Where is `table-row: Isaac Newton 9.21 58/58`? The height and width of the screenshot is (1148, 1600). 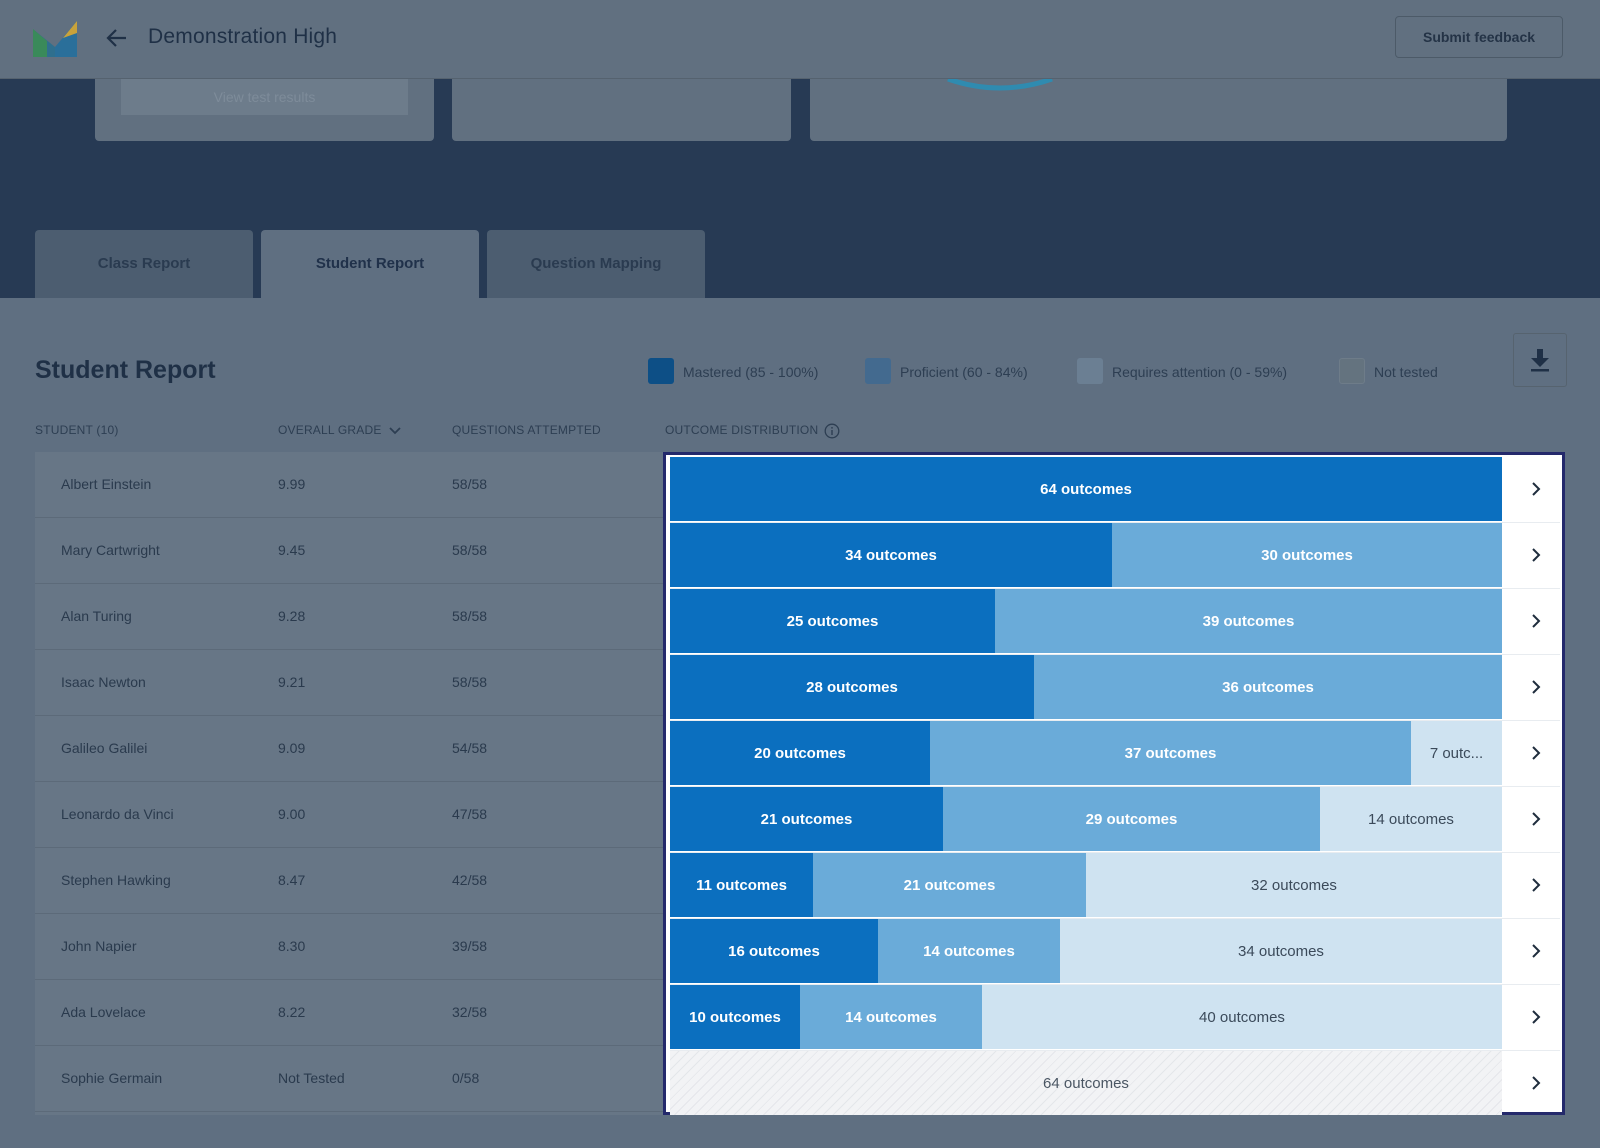
table-row: Isaac Newton 9.21 58/58 is located at coordinates (350, 683).